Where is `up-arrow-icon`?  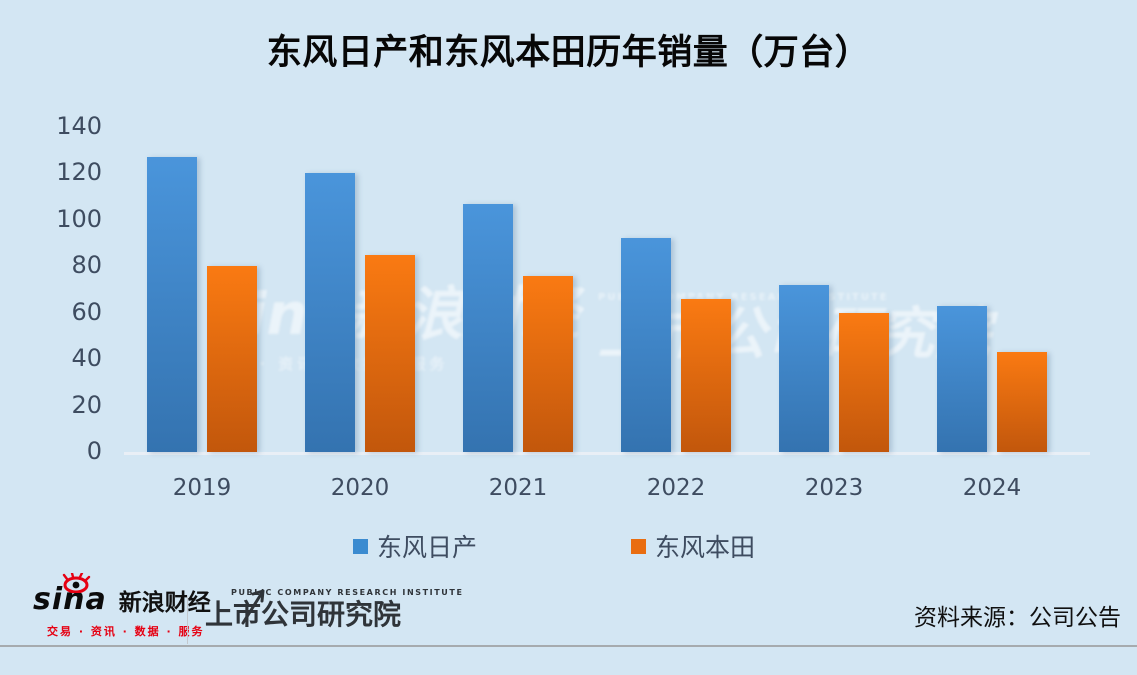 up-arrow-icon is located at coordinates (255, 609).